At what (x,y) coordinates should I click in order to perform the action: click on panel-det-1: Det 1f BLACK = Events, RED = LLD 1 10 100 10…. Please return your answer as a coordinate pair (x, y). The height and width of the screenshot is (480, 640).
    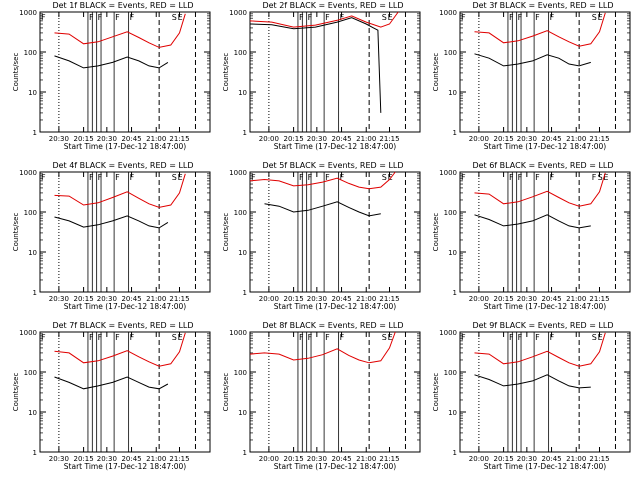
    Looking at the image, I should click on (111, 76).